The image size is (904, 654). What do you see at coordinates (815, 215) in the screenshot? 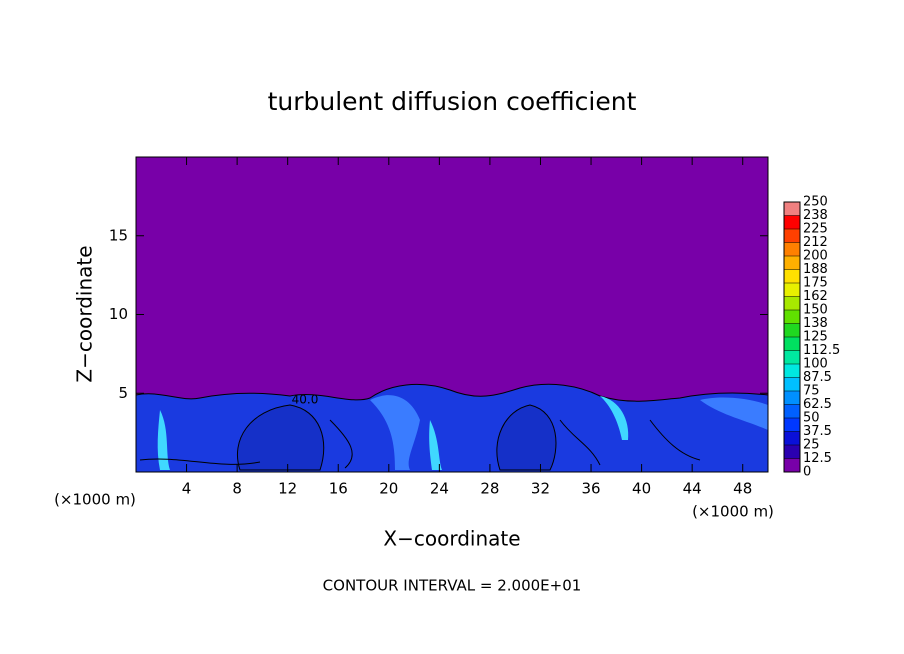
I see `colorbar-tick-label: 238` at bounding box center [815, 215].